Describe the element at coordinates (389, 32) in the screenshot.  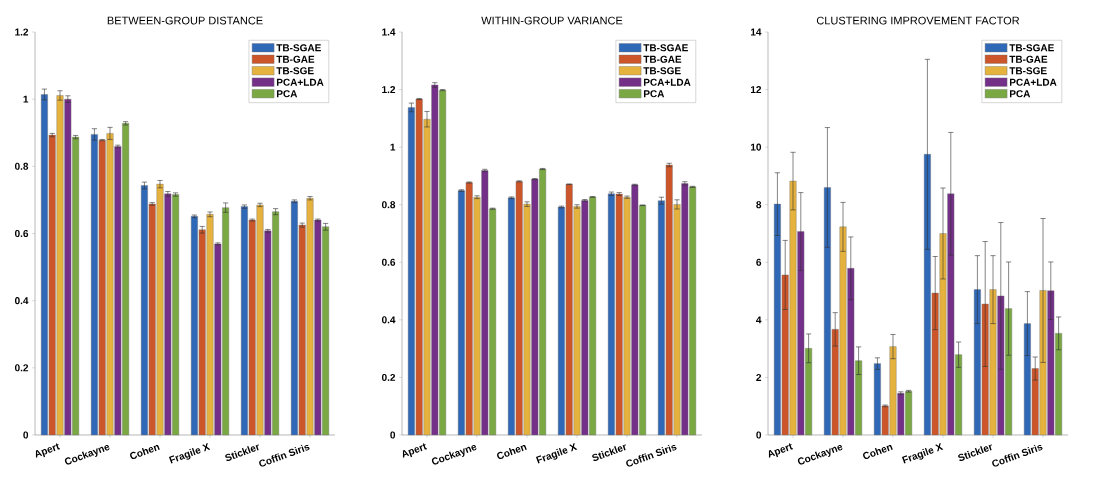
I see `y-tick-label: 1.4` at that location.